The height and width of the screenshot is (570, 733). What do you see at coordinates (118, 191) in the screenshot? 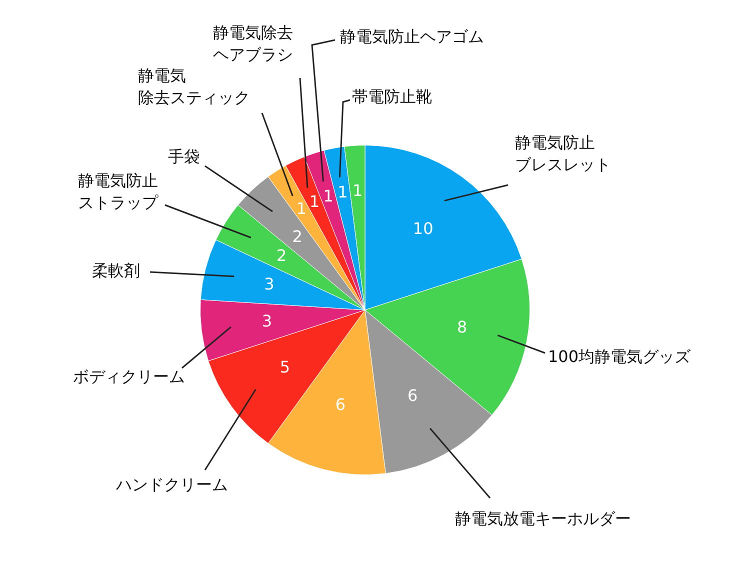
I see `slice-label: 静電気防止ストラップ` at bounding box center [118, 191].